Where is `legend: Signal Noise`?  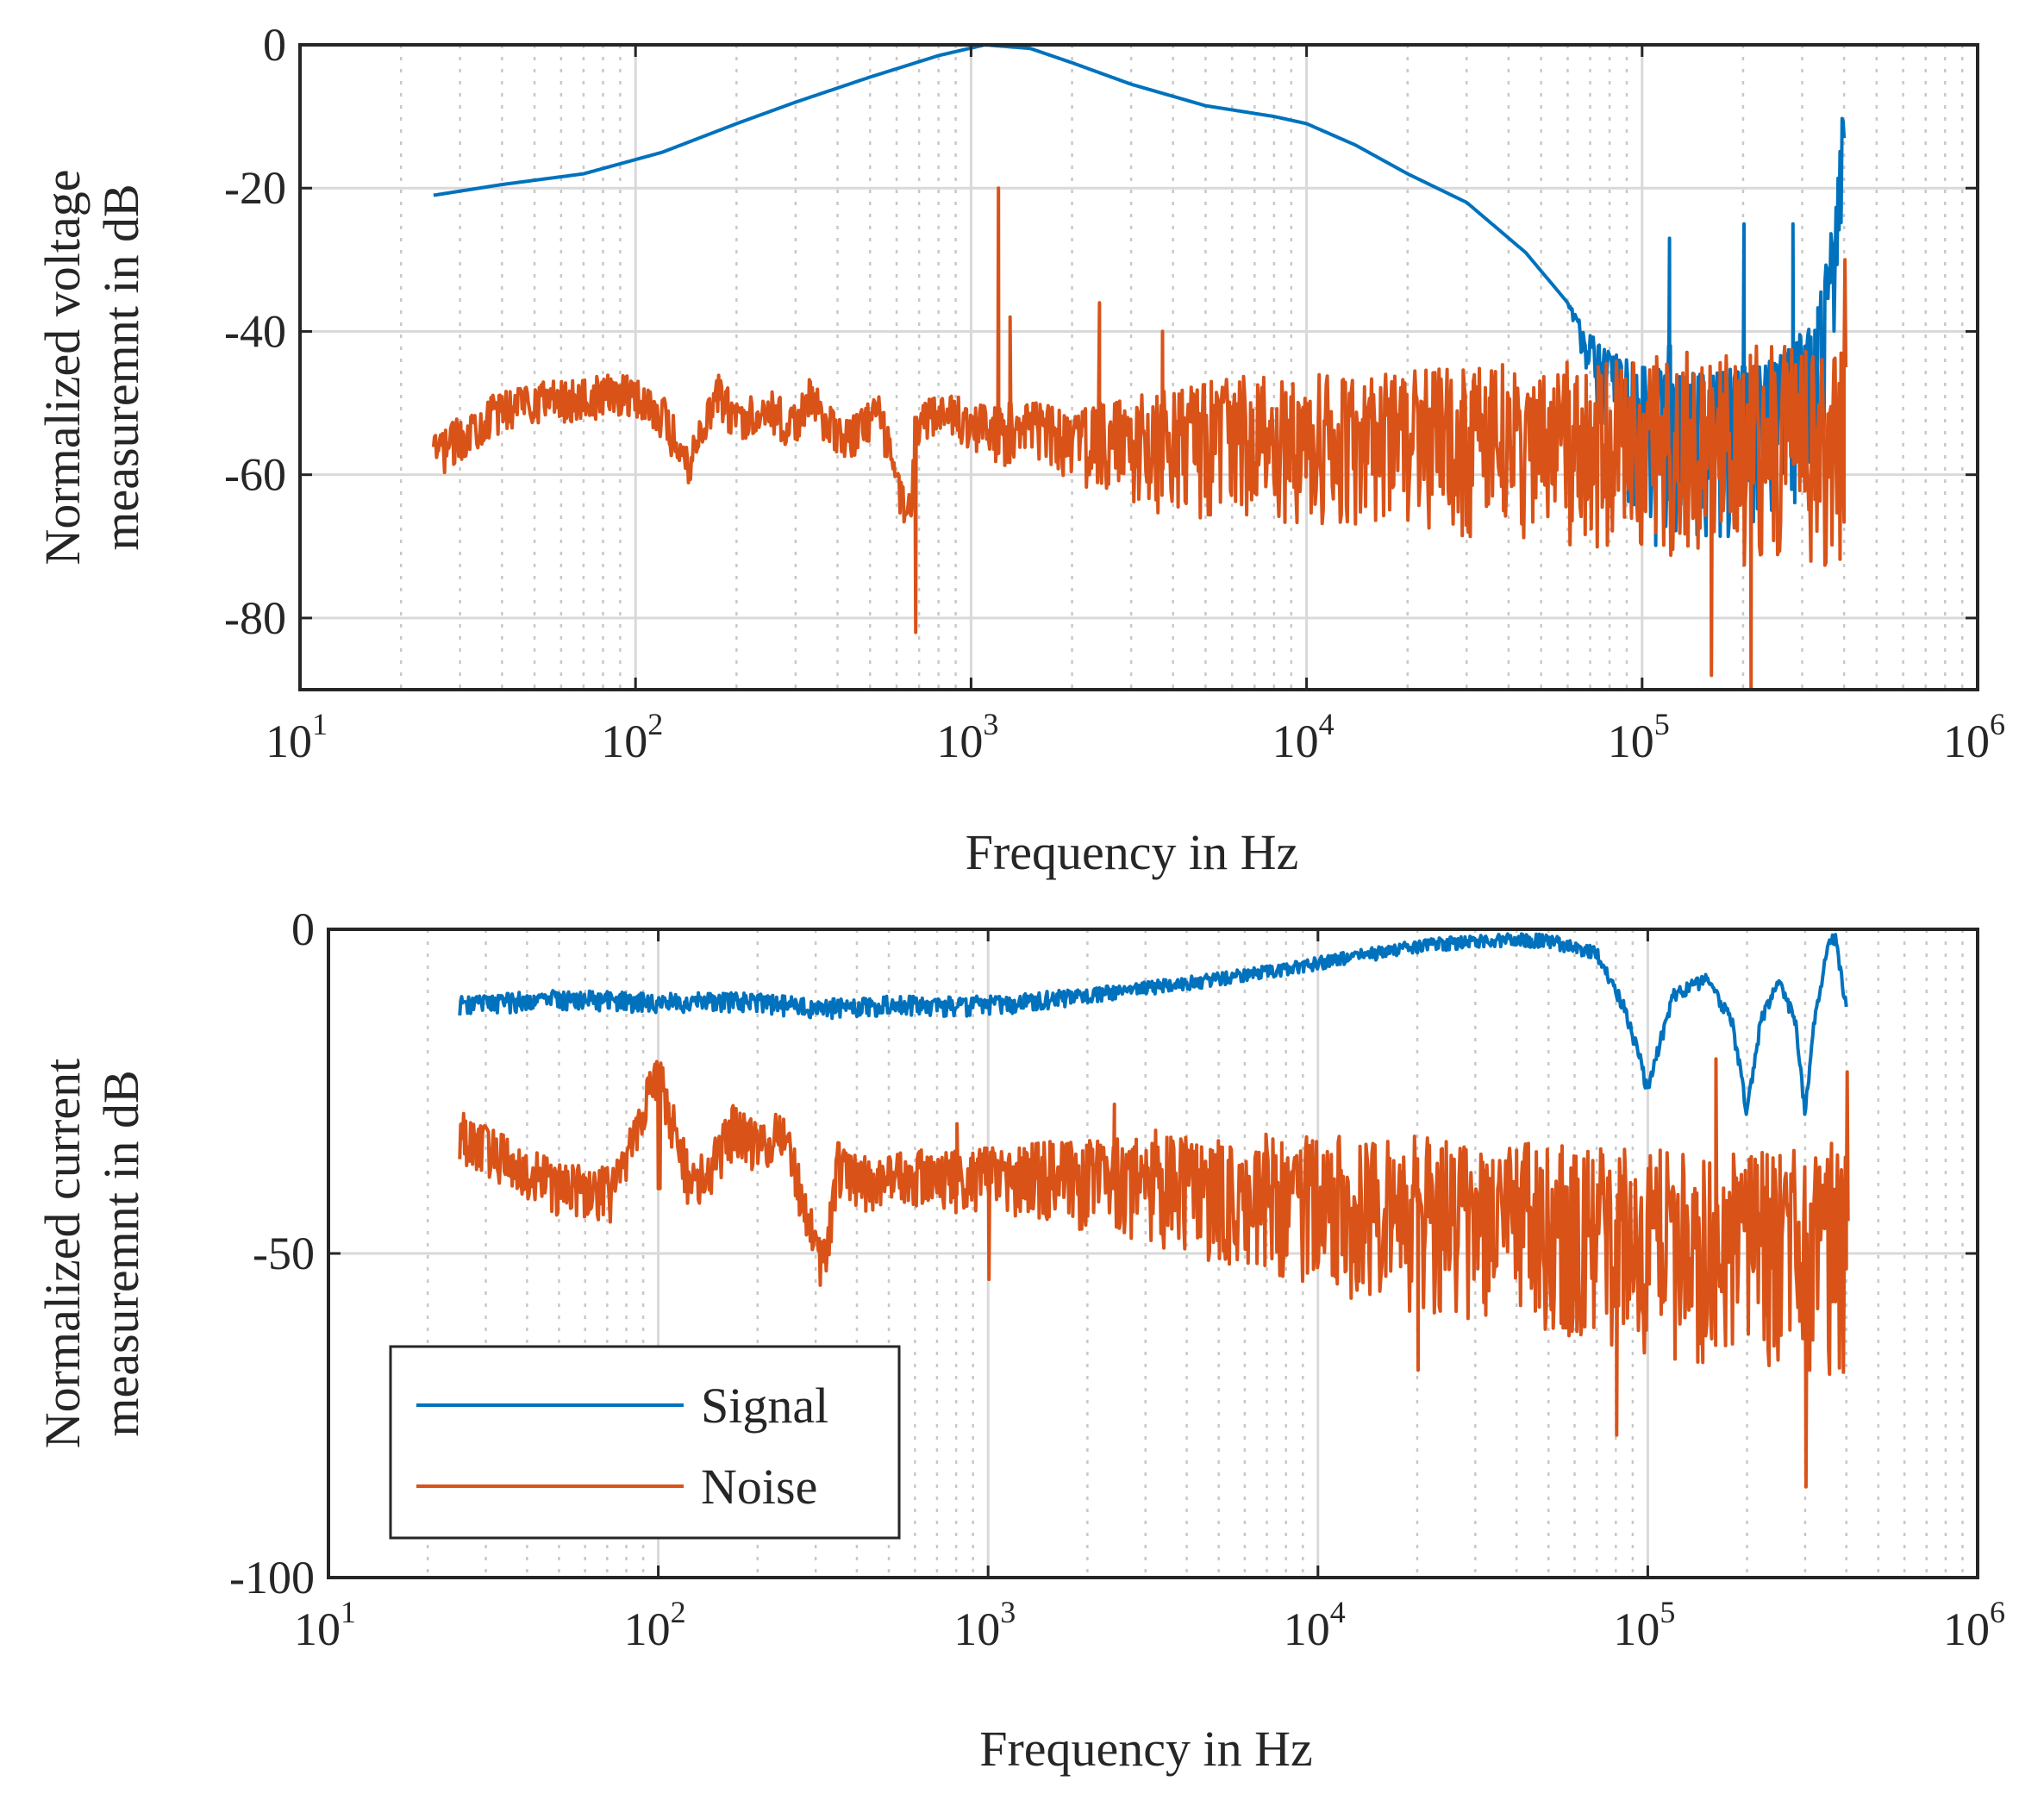
legend: Signal Noise is located at coordinates (645, 1442).